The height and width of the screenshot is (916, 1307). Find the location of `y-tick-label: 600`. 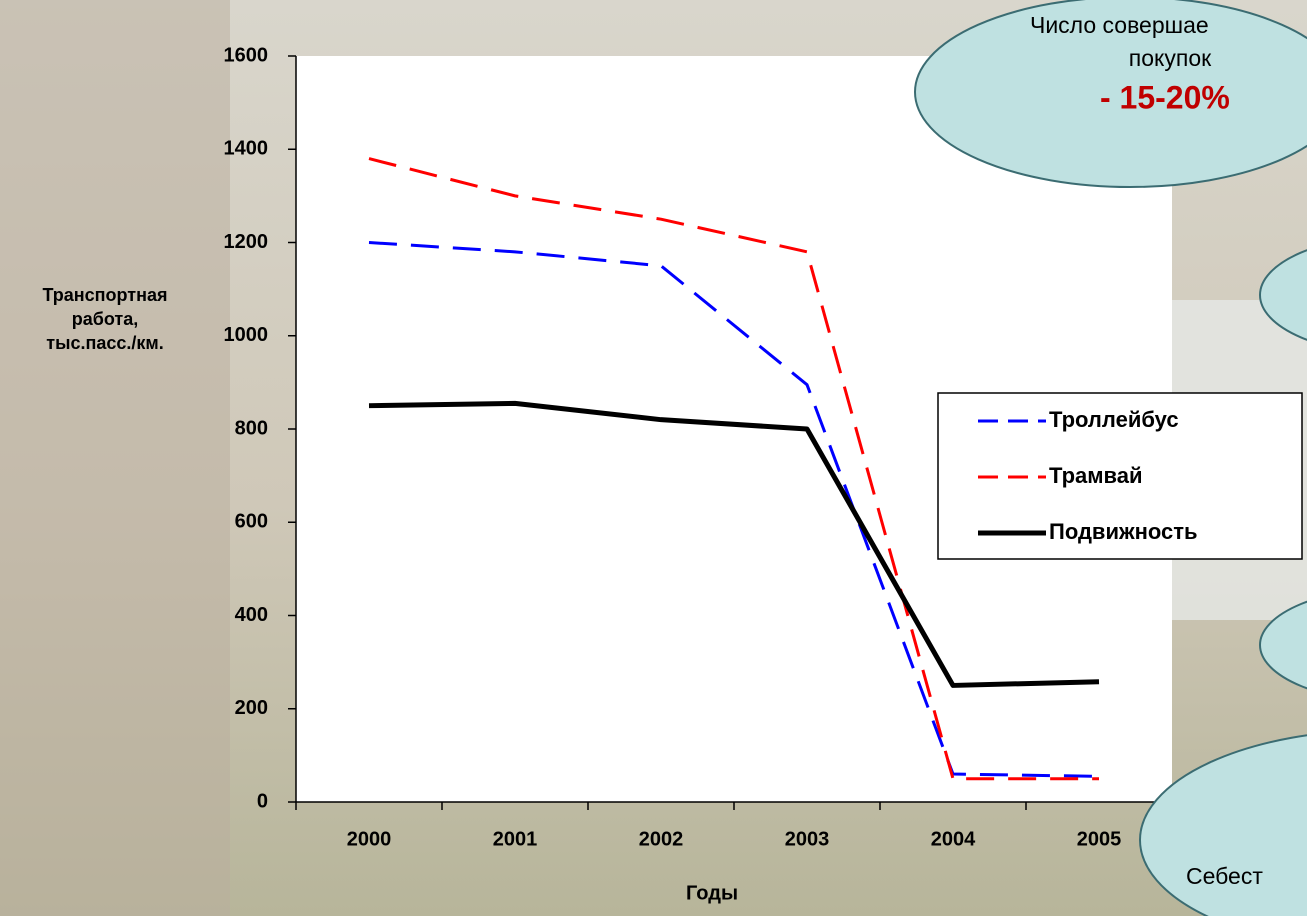

y-tick-label: 600 is located at coordinates (251, 522).